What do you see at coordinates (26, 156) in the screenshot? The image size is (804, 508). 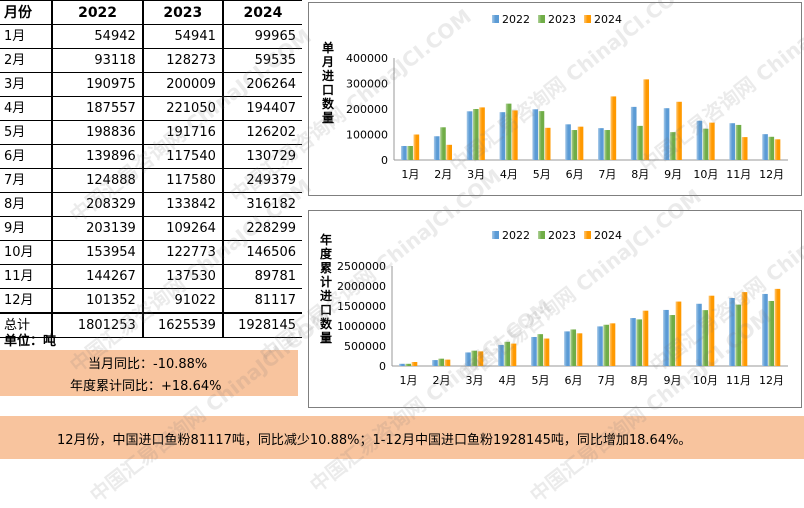 I see `table-month-cell: 6月` at bounding box center [26, 156].